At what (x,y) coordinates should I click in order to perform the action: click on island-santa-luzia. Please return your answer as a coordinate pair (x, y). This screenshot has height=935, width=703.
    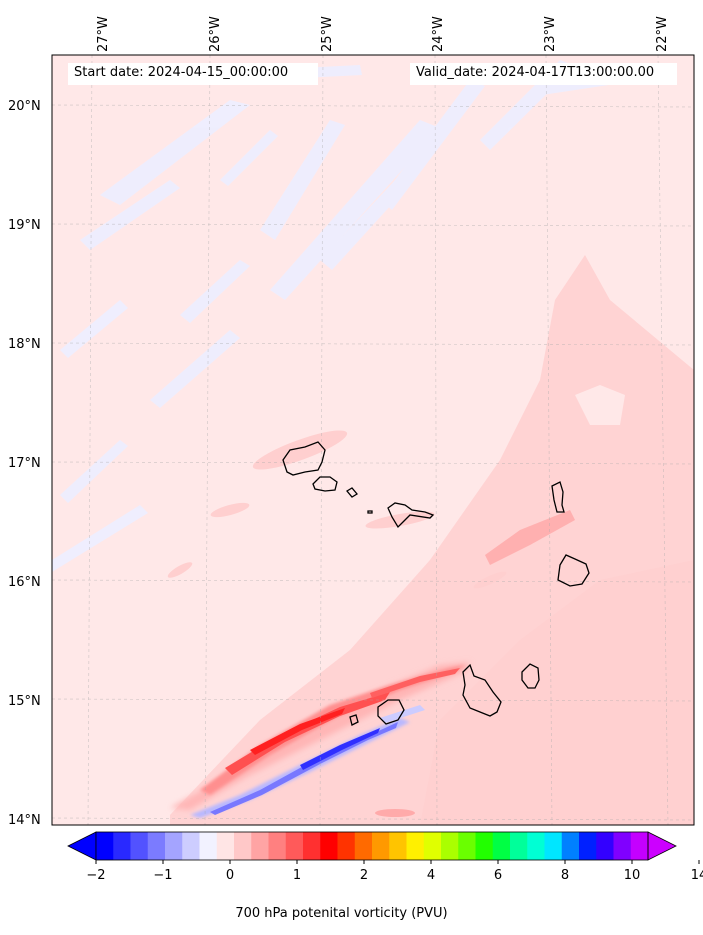
    Looking at the image, I should click on (352, 492).